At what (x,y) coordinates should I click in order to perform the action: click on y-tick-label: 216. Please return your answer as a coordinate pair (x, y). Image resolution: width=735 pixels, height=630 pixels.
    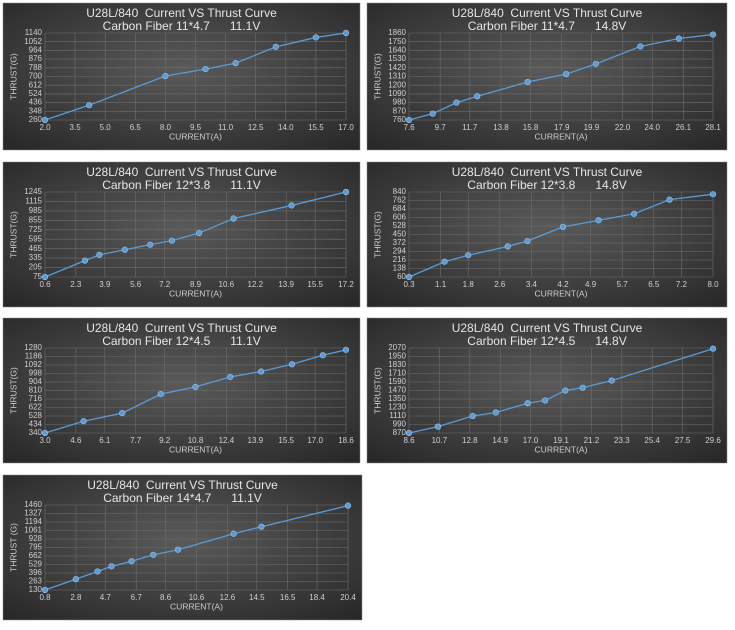
    Looking at the image, I should click on (400, 259).